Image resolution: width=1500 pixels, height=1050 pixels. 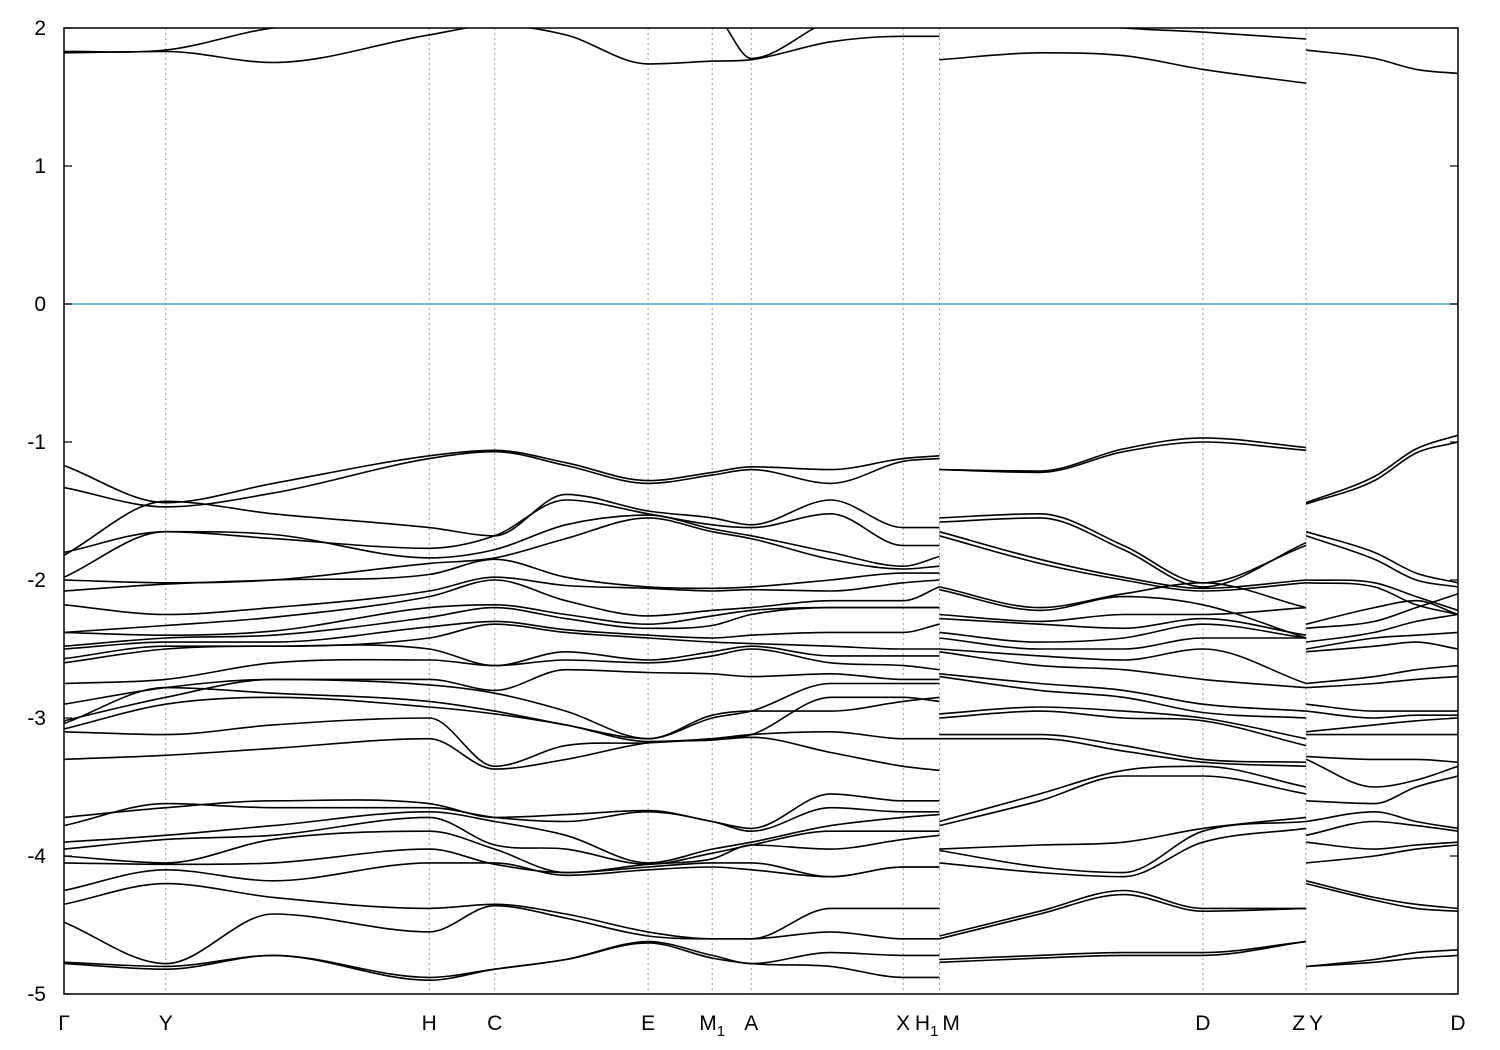 I want to click on kpoint-label-4: E, so click(x=648, y=1023).